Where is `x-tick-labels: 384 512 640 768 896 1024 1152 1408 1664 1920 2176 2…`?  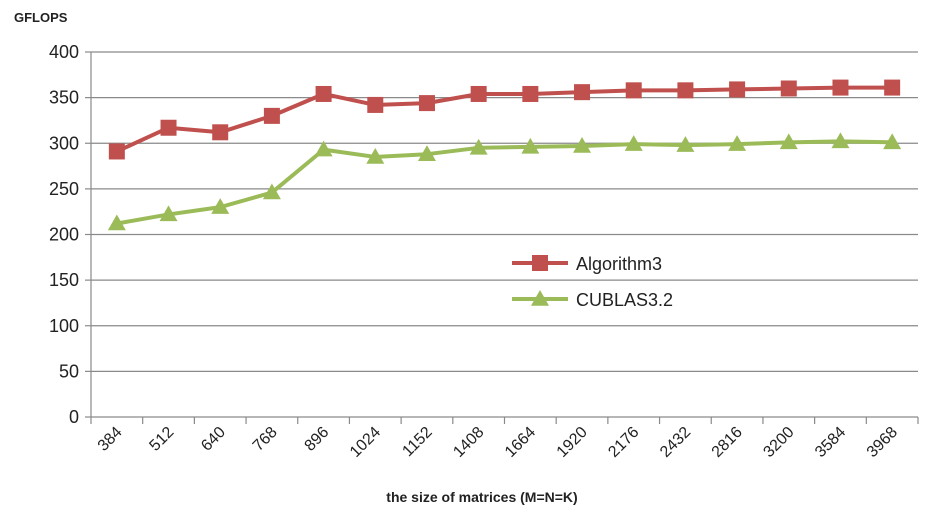
x-tick-labels: 384 512 640 768 896 1024 1152 1408 1664 1920 2176 2… is located at coordinates (498, 442).